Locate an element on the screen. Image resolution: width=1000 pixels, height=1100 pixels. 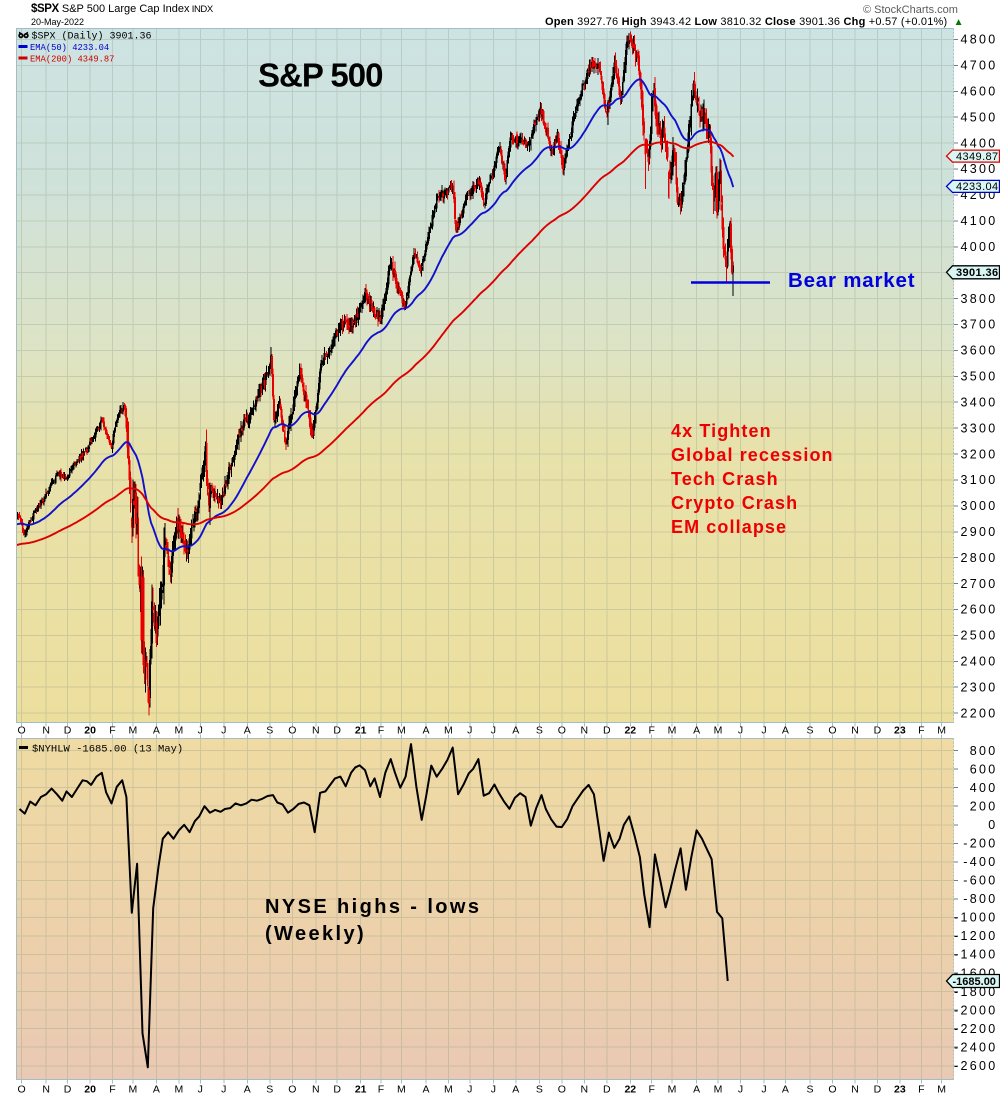
svg-text: 2200 is located at coordinates (978, 713).